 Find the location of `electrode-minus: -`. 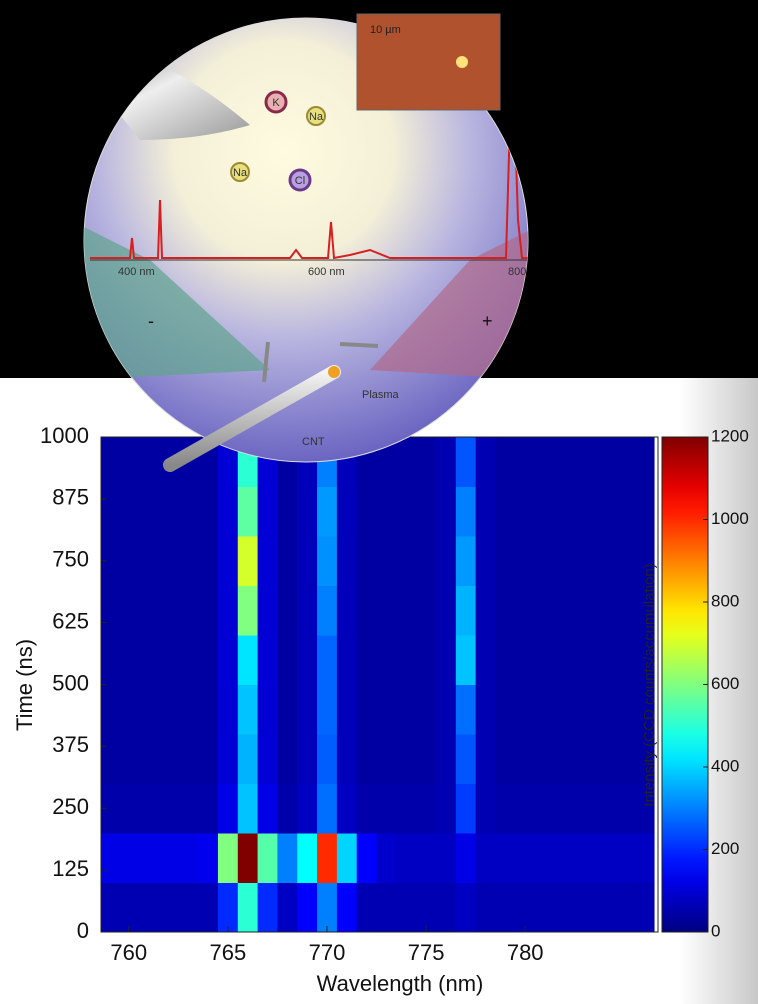

electrode-minus: - is located at coordinates (151, 321).